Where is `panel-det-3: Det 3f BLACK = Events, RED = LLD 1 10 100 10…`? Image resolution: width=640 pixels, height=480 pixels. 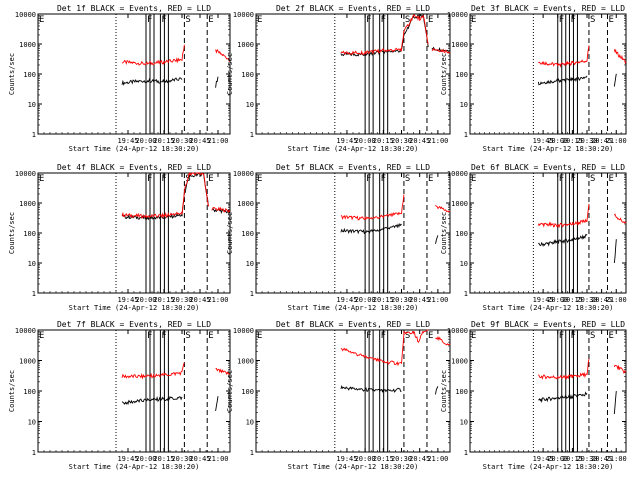
panel-det-3: Det 3f BLACK = Events, RED = LLD 1 10 100 10… is located at coordinates (533, 78).